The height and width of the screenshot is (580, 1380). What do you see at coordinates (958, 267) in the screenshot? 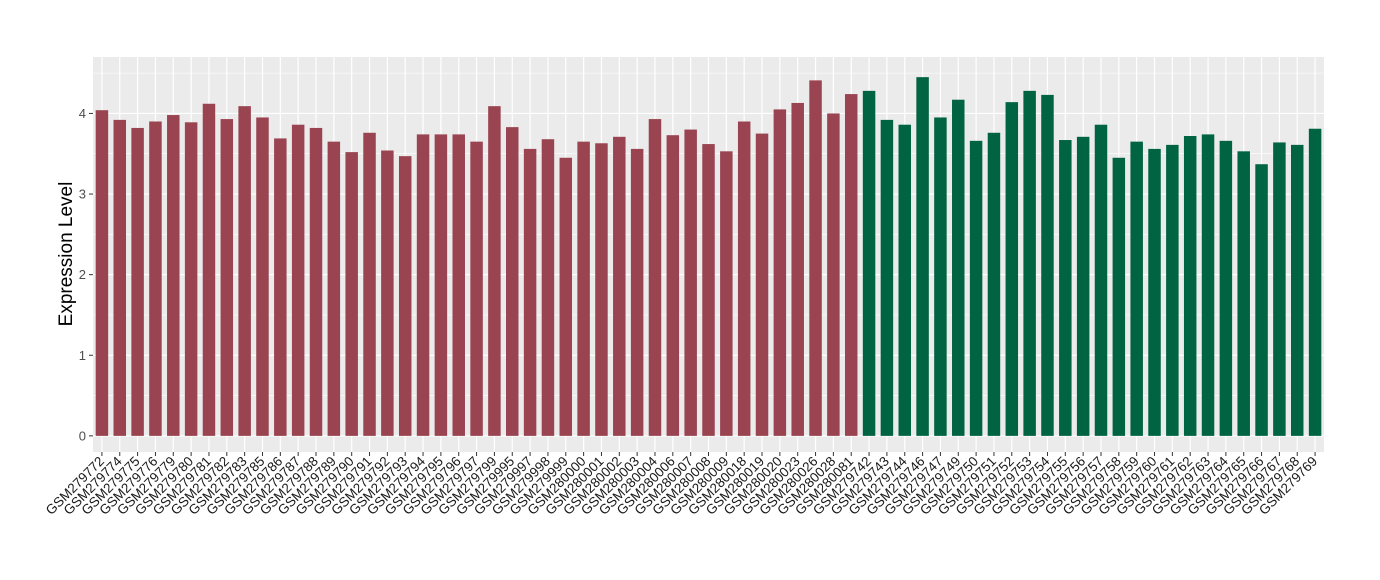
I see `bar-GSM279749` at bounding box center [958, 267].